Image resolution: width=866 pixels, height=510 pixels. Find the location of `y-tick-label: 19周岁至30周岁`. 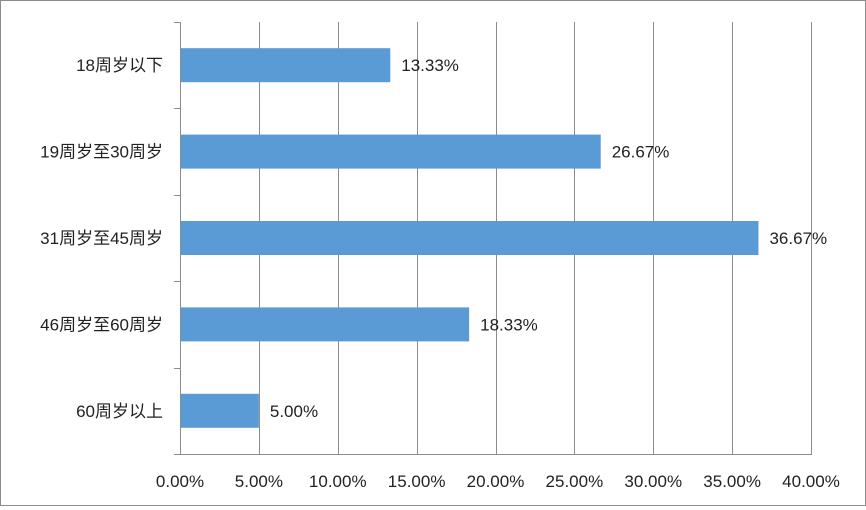

y-tick-label: 19周岁至30周岁 is located at coordinates (101, 152).